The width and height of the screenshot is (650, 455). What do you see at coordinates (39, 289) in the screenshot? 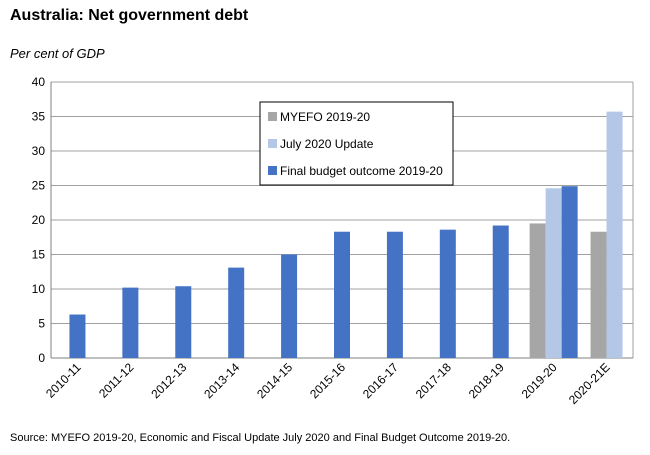
I see `y-tick-label: 10` at bounding box center [39, 289].